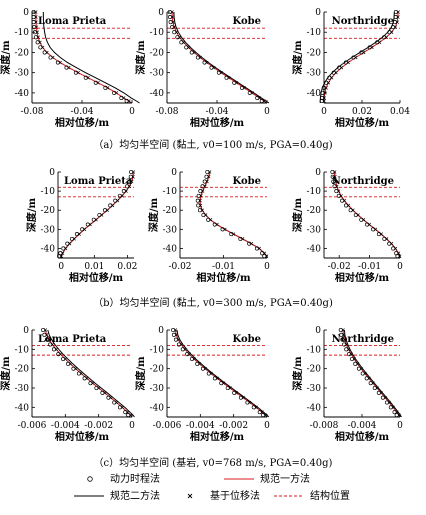  Describe the element at coordinates (208, 226) in the screenshot. I see `panel-4: 0 -10 -20 -30 -40 -0.02 -0.01 0 相对位移/m 深度/m Kobe` at that location.